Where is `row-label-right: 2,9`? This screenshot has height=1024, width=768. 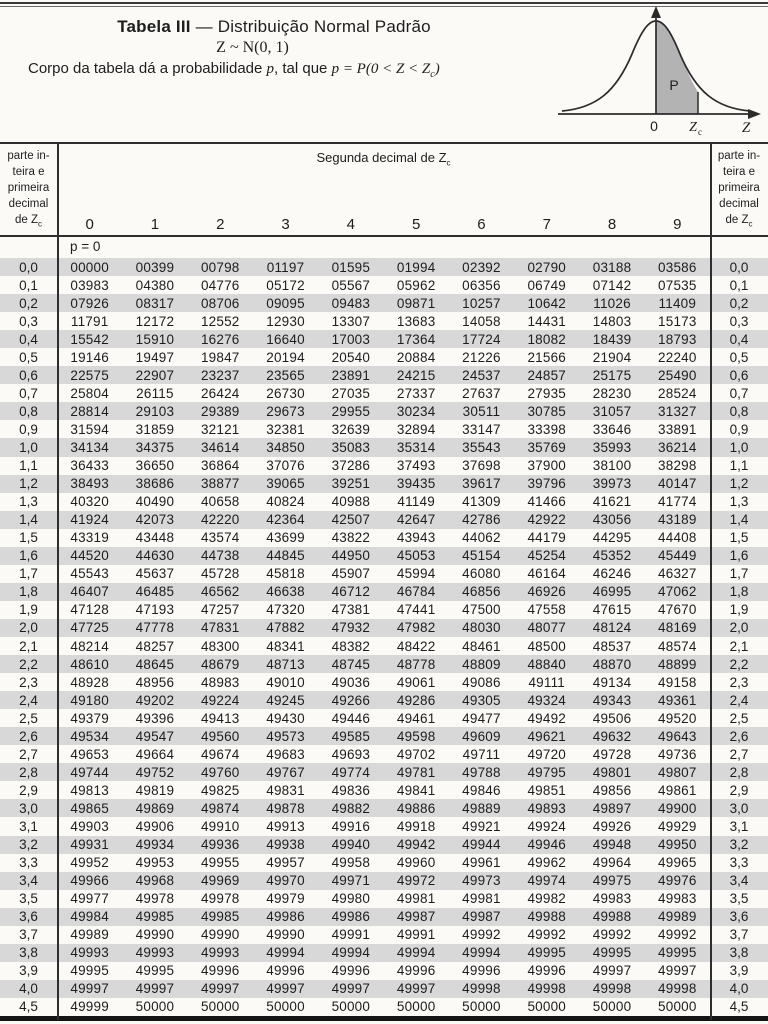
row-label-right: 2,9 is located at coordinates (739, 790).